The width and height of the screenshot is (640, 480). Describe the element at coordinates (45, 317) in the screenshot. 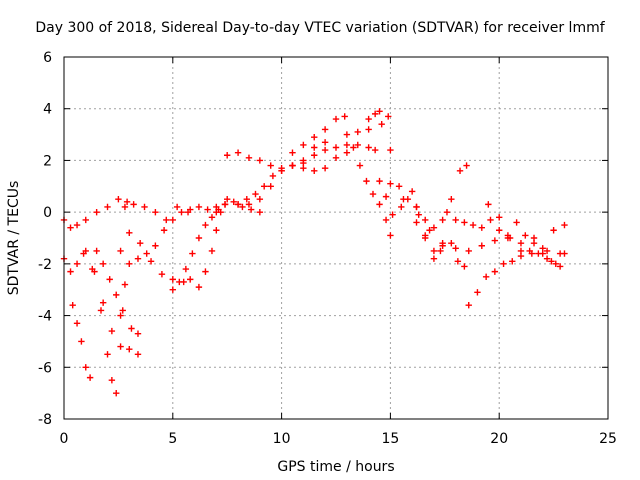

I see `y-tick-label: -4` at that location.